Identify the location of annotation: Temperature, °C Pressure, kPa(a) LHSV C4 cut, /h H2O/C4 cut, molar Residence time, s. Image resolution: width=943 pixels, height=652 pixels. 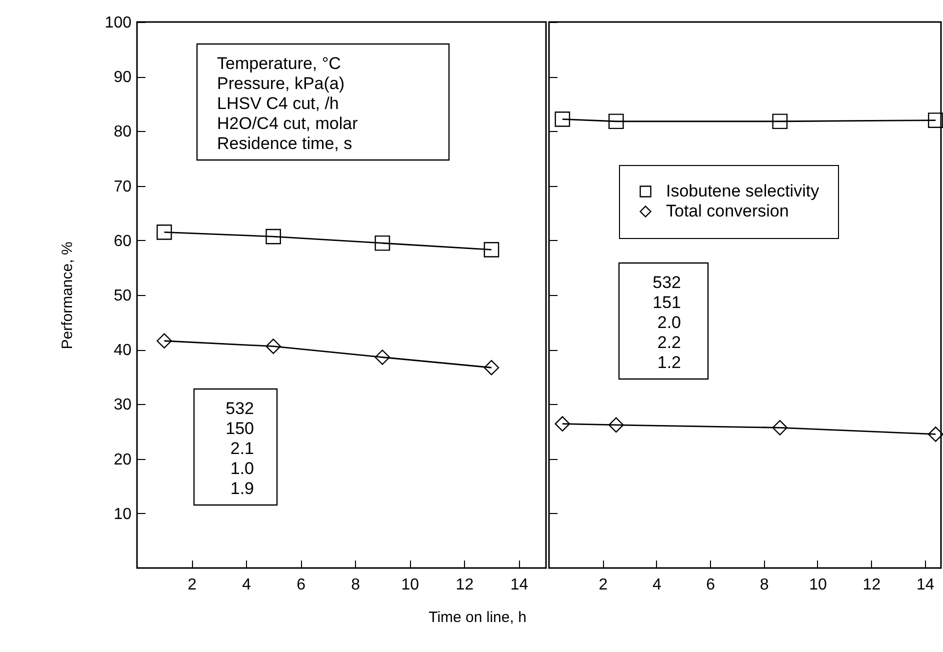
(287, 103).